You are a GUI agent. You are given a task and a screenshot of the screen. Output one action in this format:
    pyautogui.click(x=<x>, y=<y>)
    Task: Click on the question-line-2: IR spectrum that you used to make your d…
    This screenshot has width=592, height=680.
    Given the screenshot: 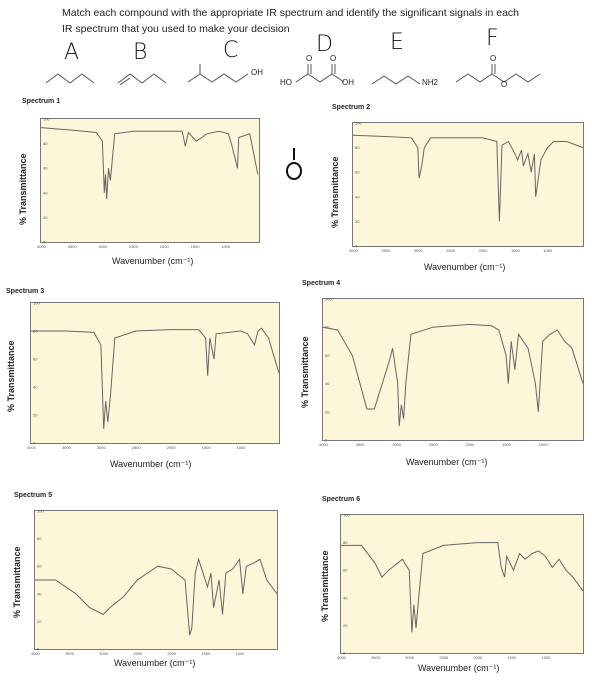 What is the action you would take?
    pyautogui.click(x=176, y=29)
    